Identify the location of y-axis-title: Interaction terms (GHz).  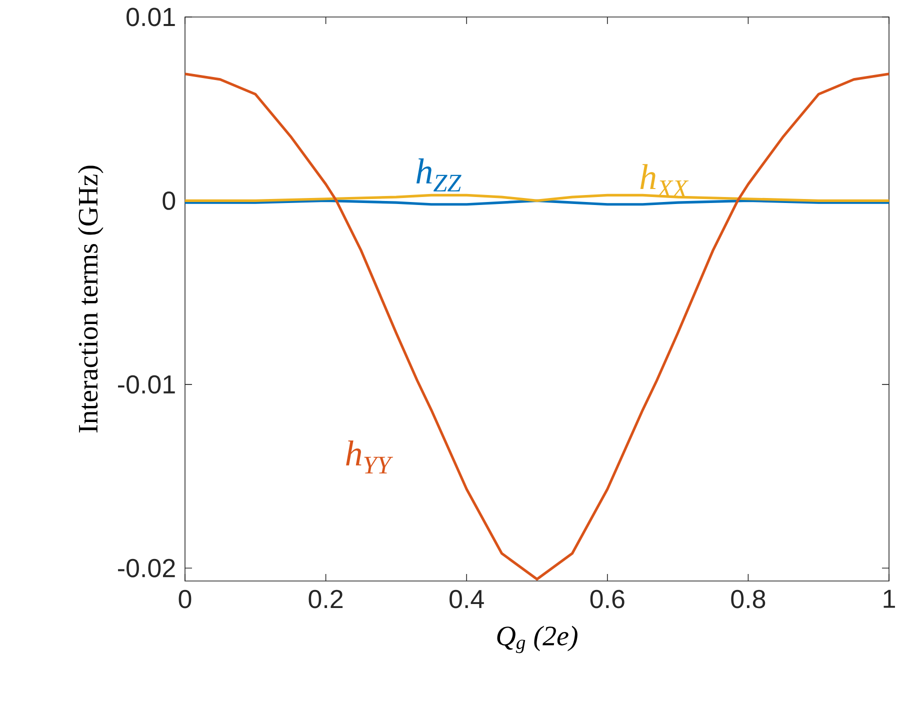
(91, 299).